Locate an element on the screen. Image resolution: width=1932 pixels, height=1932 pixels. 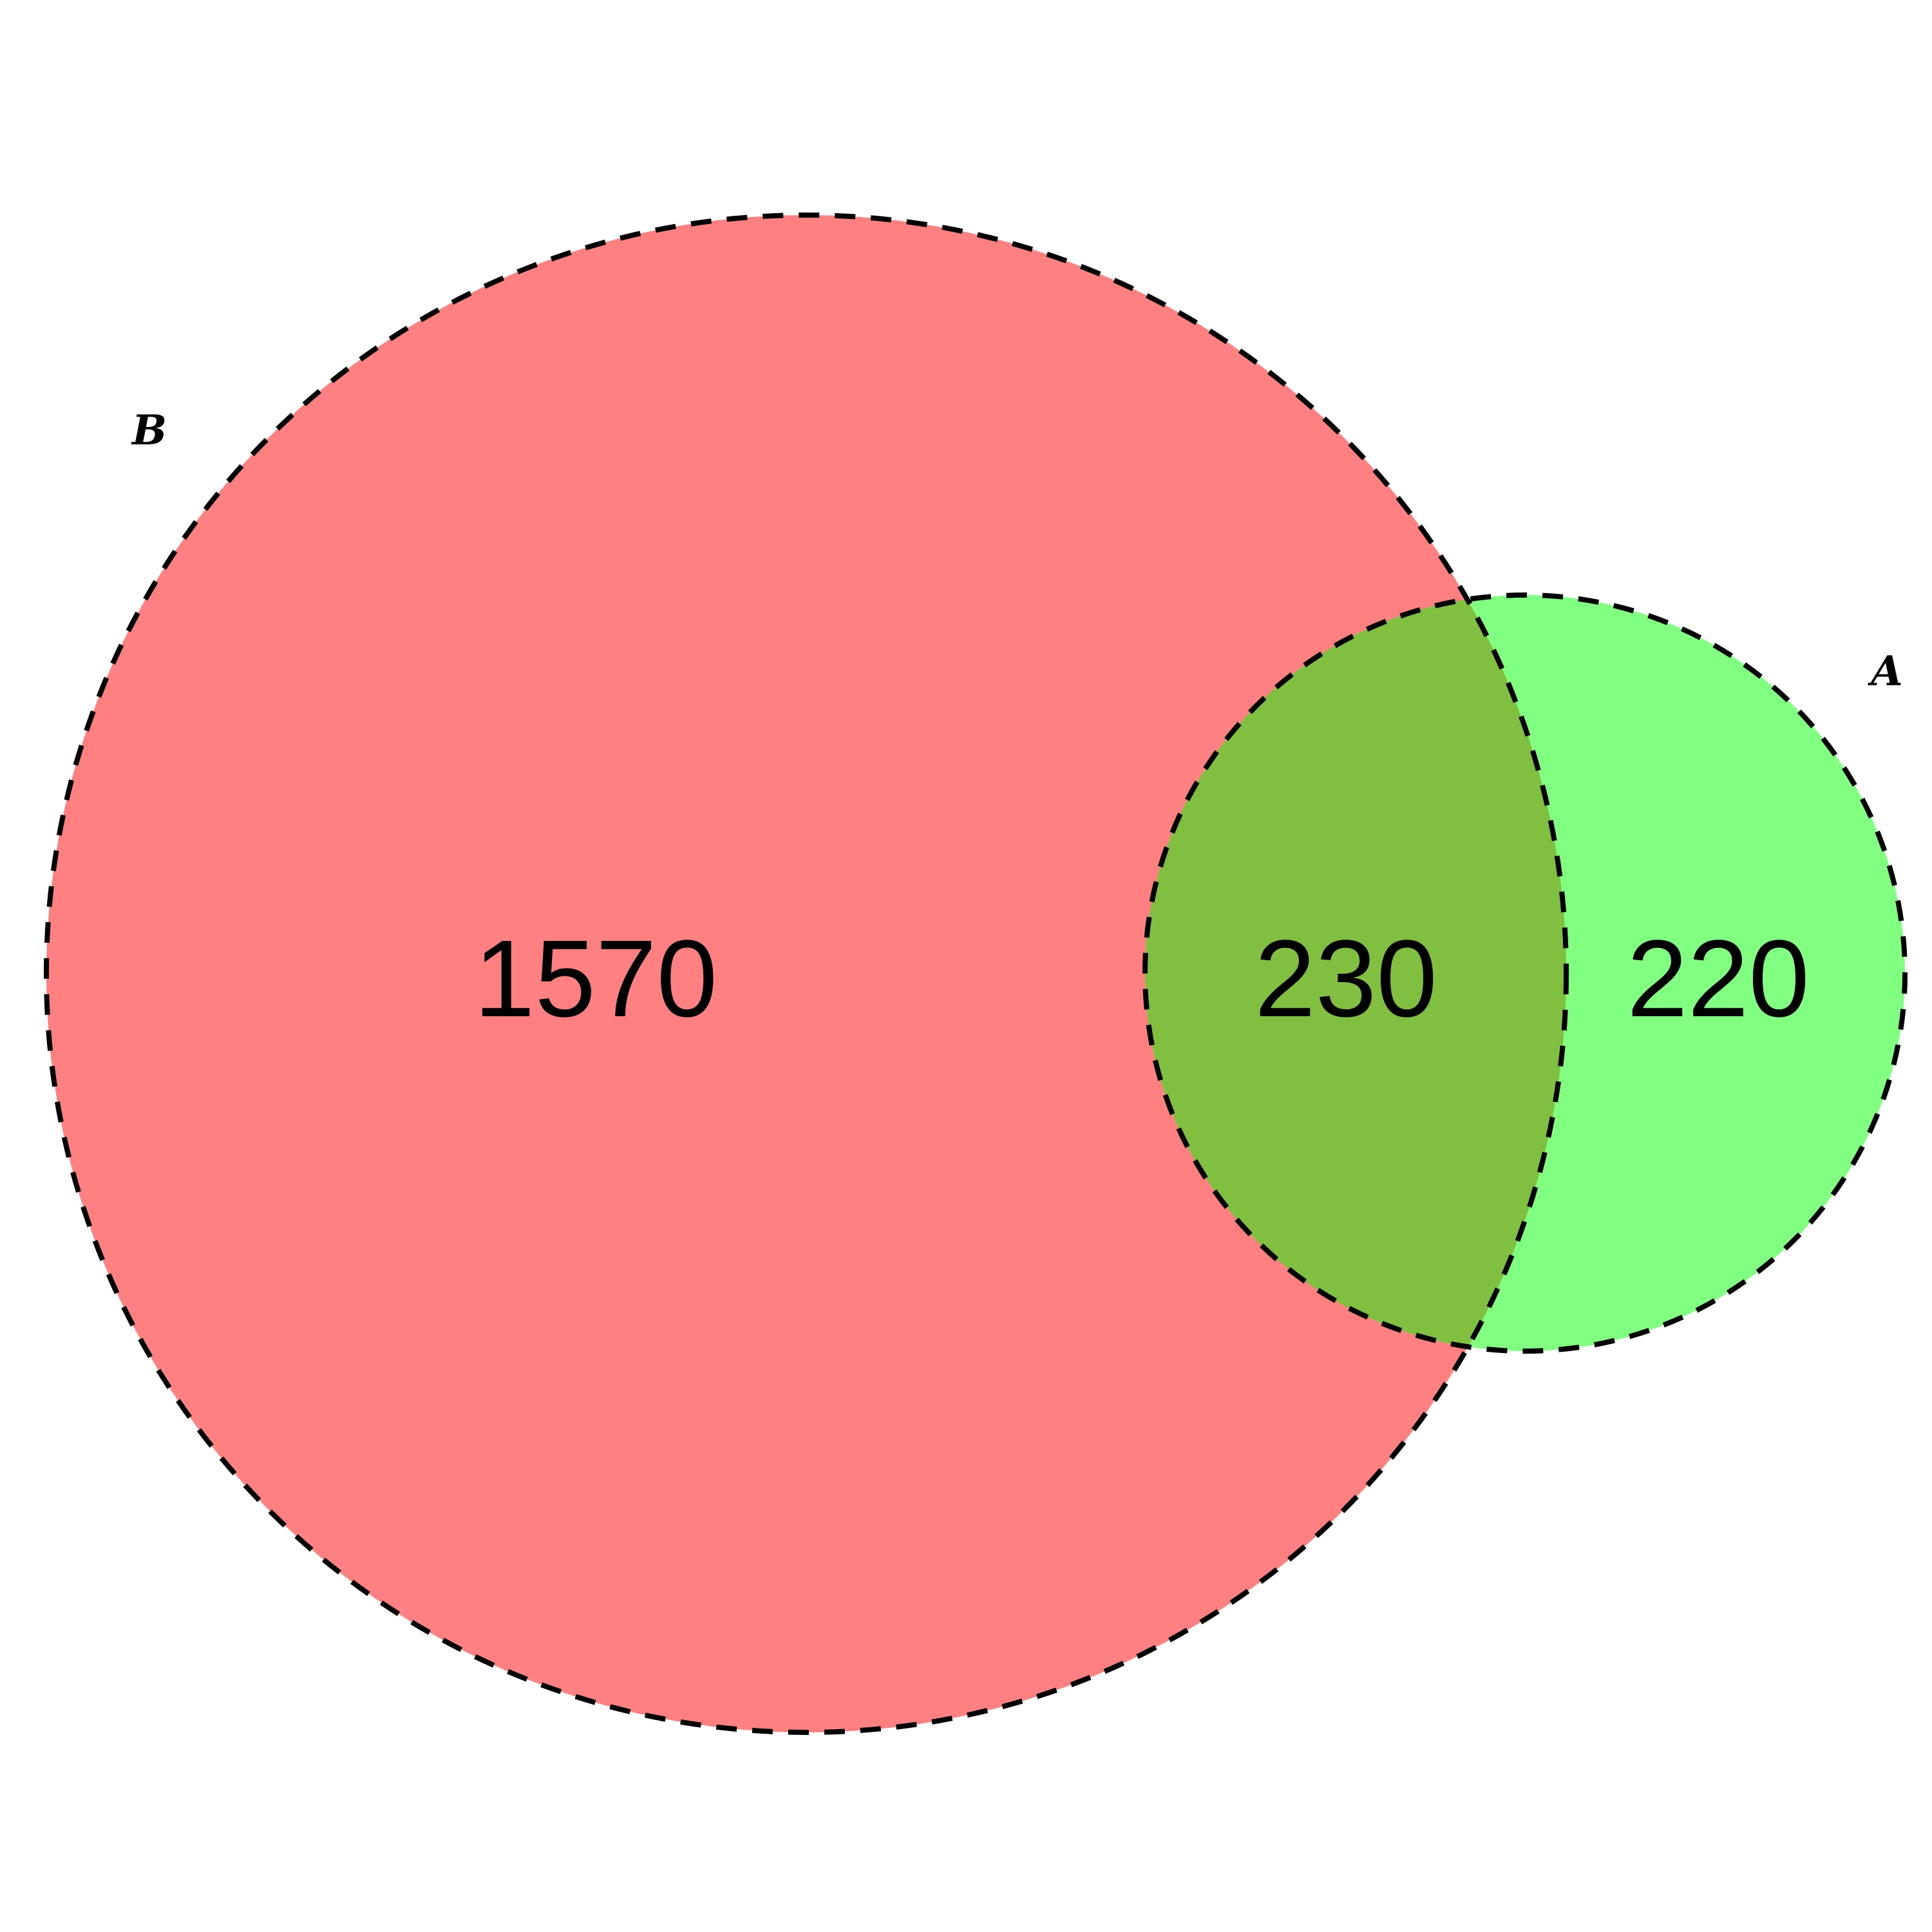
set-a-label: A is located at coordinates (1886, 671).